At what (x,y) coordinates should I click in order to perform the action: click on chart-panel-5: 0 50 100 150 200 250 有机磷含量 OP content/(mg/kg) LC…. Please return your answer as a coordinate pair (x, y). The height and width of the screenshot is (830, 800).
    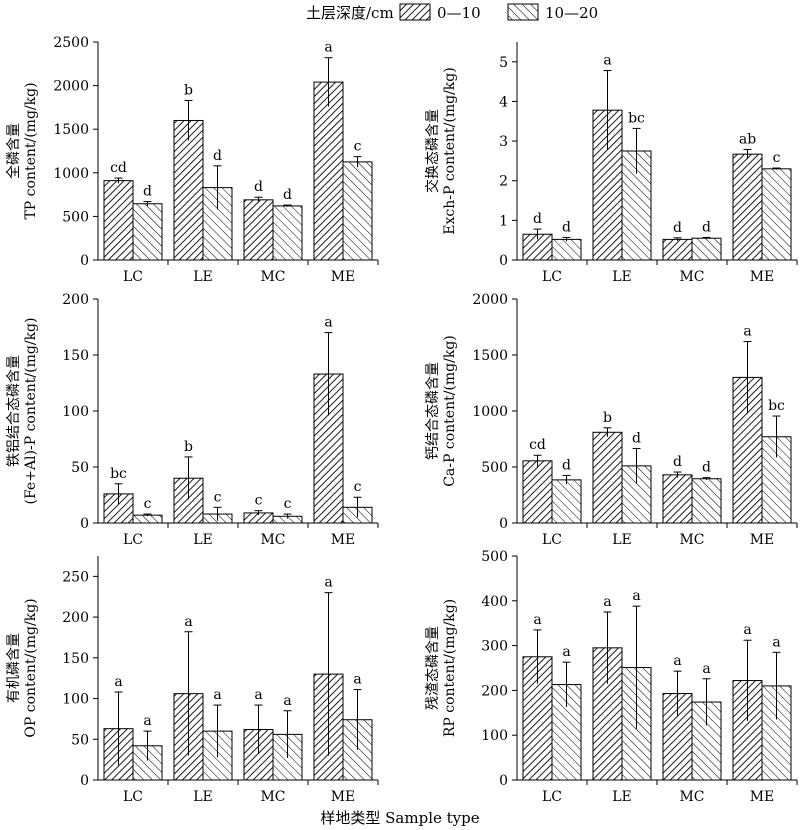
    Looking at the image, I should click on (192, 680).